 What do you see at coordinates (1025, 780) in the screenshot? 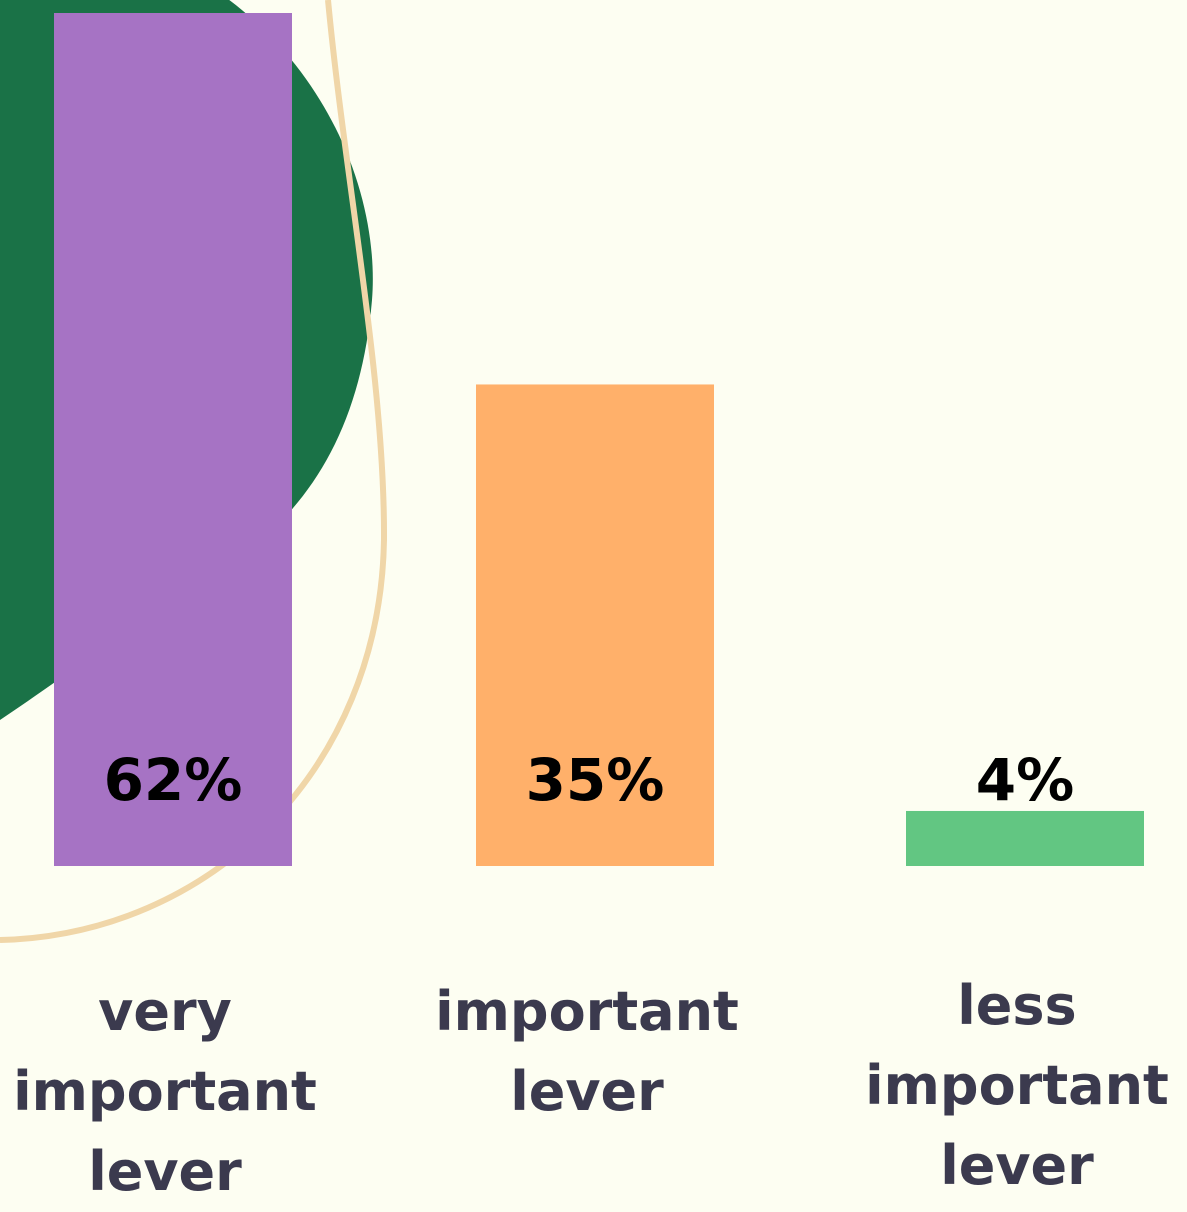
I see `value-label: 4%` at bounding box center [1025, 780].